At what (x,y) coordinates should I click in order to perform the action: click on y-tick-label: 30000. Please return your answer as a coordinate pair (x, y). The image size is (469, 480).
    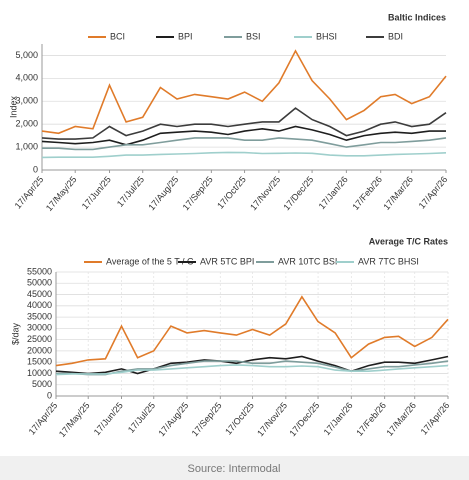
    Looking at the image, I should click on (39, 328).